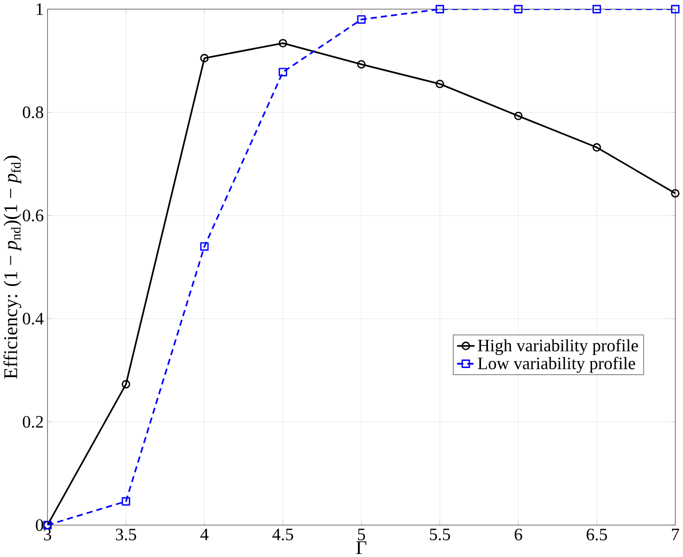  What do you see at coordinates (40, 525) in the screenshot?
I see `y-tick-label: 0` at bounding box center [40, 525].